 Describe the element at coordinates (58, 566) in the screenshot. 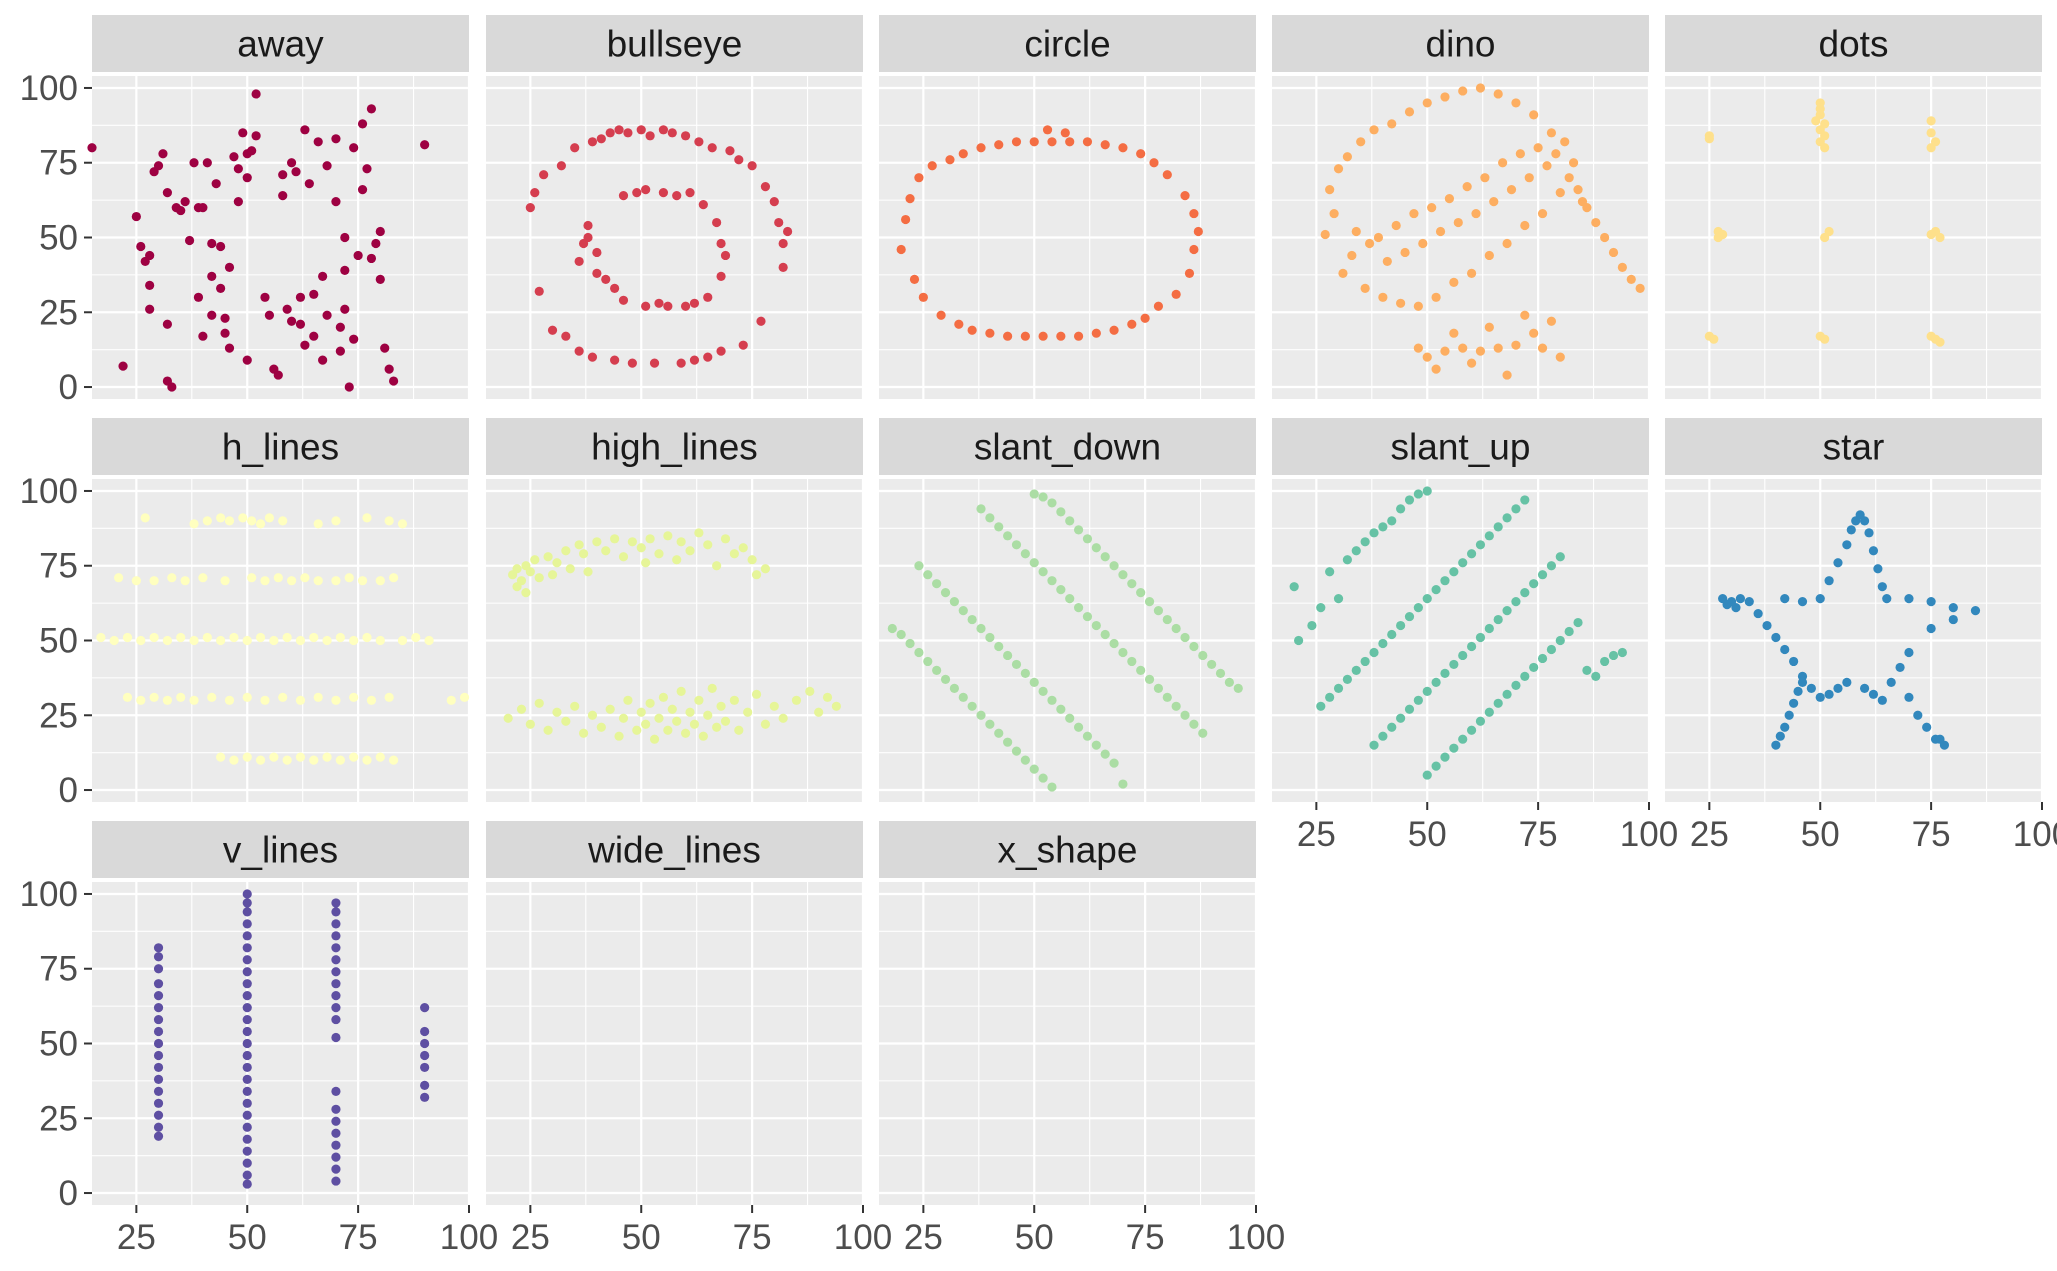

I see `y-tick-label: 75` at that location.